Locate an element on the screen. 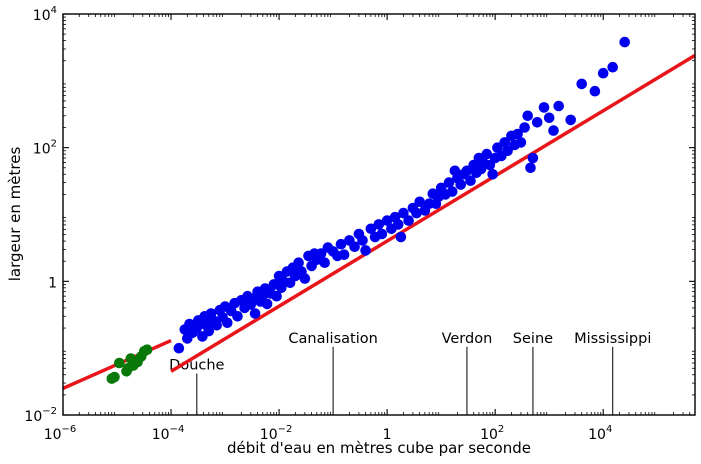 The width and height of the screenshot is (701, 464). annotation-label: Canalisation is located at coordinates (332, 339).